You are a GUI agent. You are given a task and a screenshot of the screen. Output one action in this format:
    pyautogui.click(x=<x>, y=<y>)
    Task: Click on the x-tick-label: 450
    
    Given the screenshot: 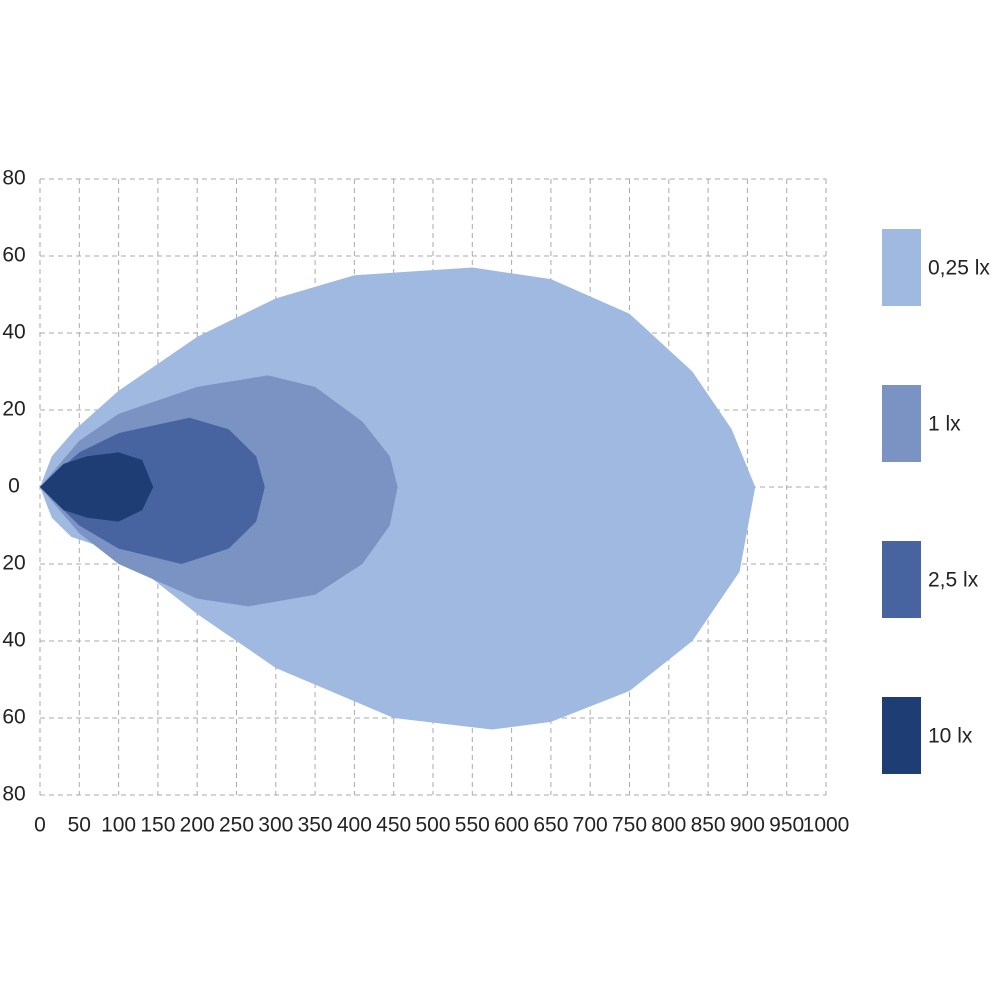 What is the action you would take?
    pyautogui.click(x=393, y=825)
    